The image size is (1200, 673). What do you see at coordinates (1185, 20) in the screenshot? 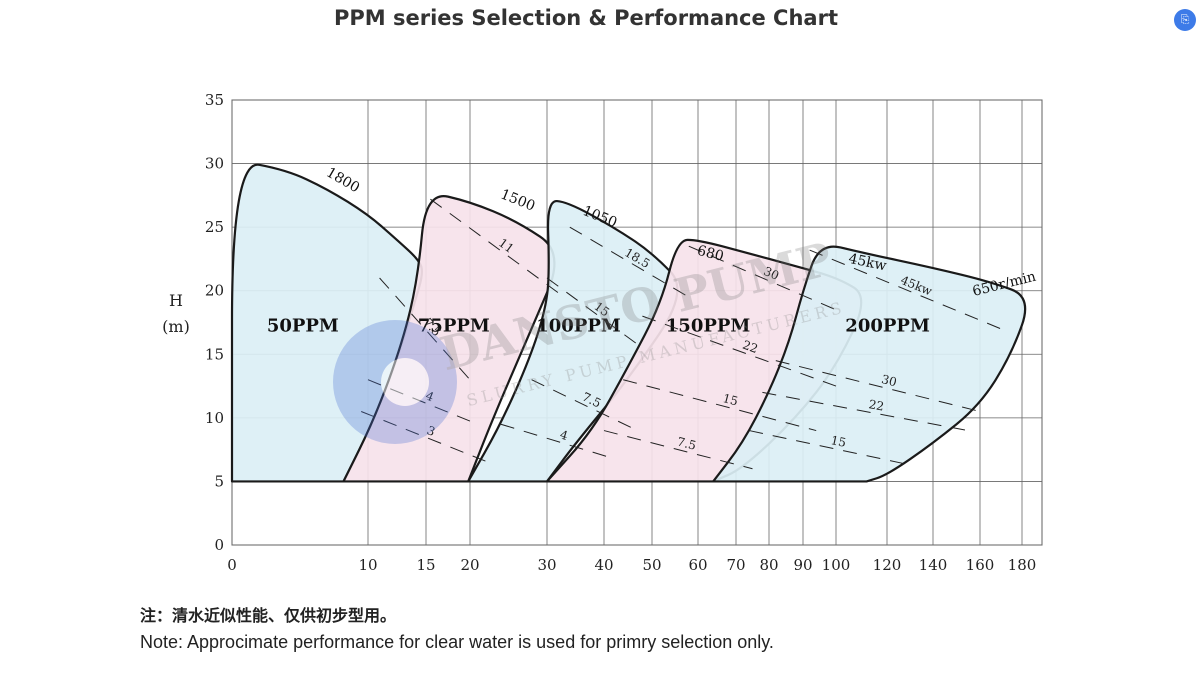
I see `copy-icon: ⎘` at bounding box center [1185, 20].